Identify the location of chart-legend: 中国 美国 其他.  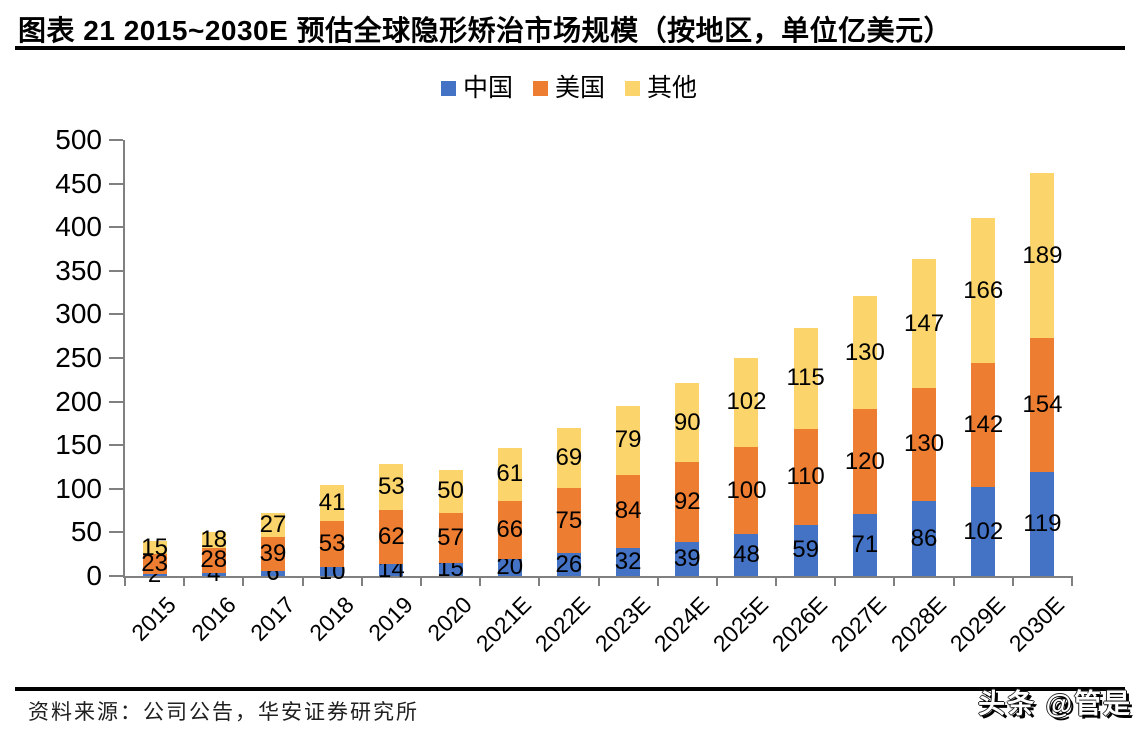
(569, 88).